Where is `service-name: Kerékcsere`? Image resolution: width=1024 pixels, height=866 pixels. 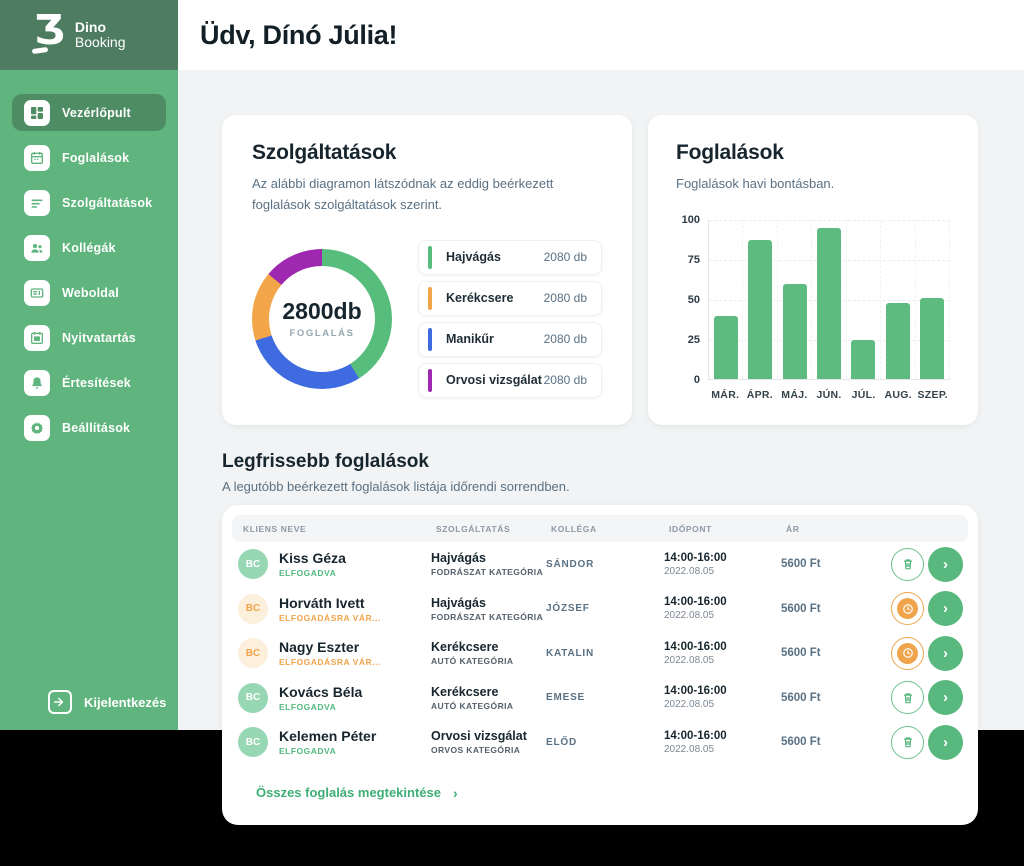 service-name: Kerékcsere is located at coordinates (465, 691).